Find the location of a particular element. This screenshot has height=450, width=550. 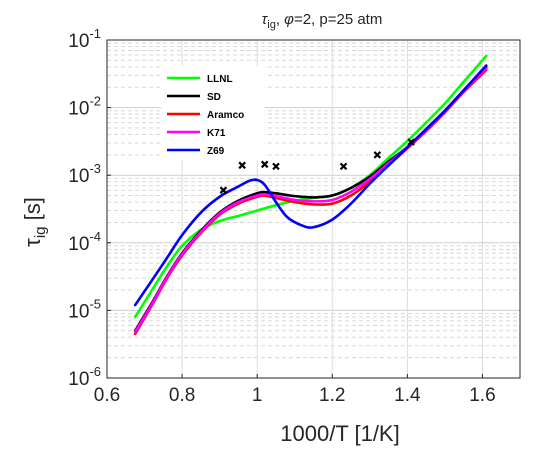

title-phi: φ is located at coordinates (289, 19).